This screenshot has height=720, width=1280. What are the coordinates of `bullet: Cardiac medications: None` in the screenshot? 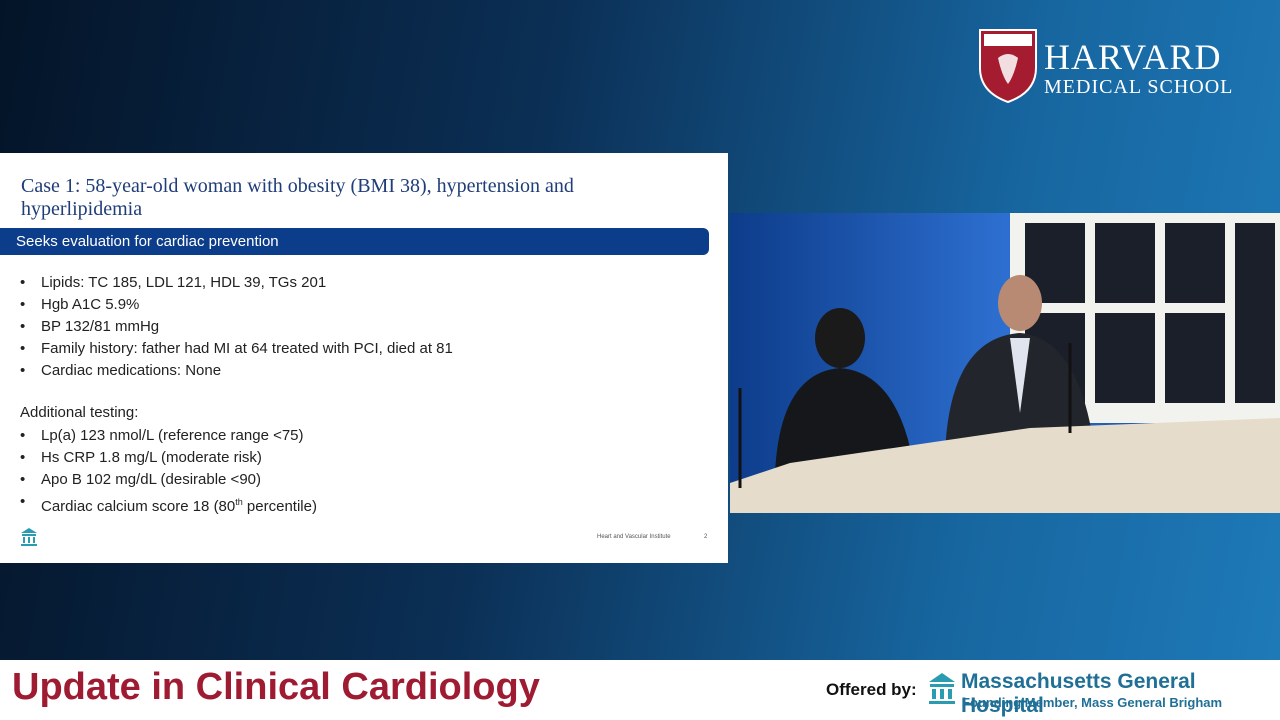 It's located at (236, 371).